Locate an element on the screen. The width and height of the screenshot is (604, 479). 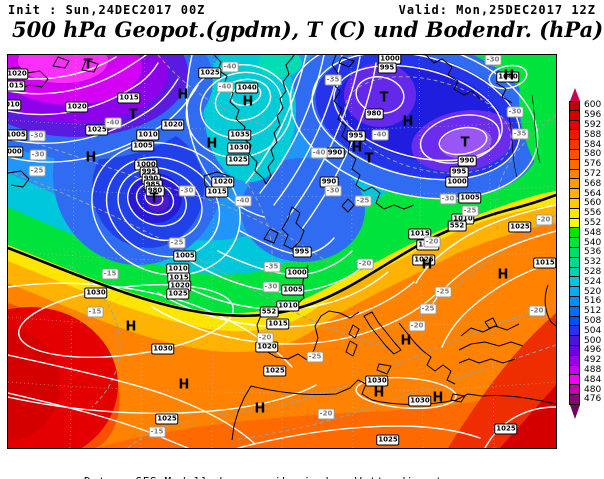
colorbar-value-label: 596 is located at coordinates (593, 115).